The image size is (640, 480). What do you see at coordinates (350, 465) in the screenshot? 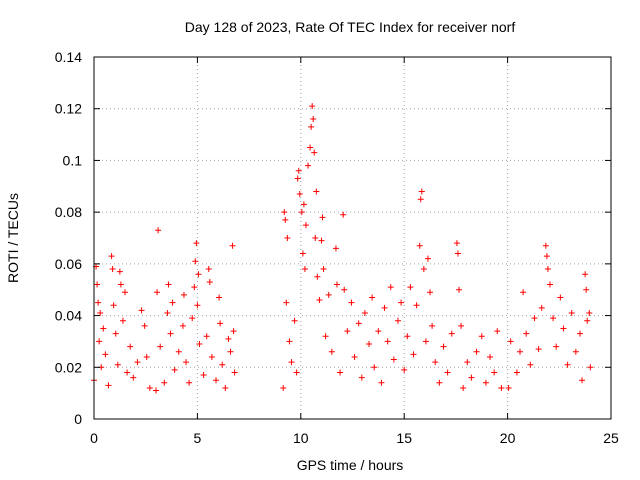
I see `x-axis-label: GPS time / hours` at bounding box center [350, 465].